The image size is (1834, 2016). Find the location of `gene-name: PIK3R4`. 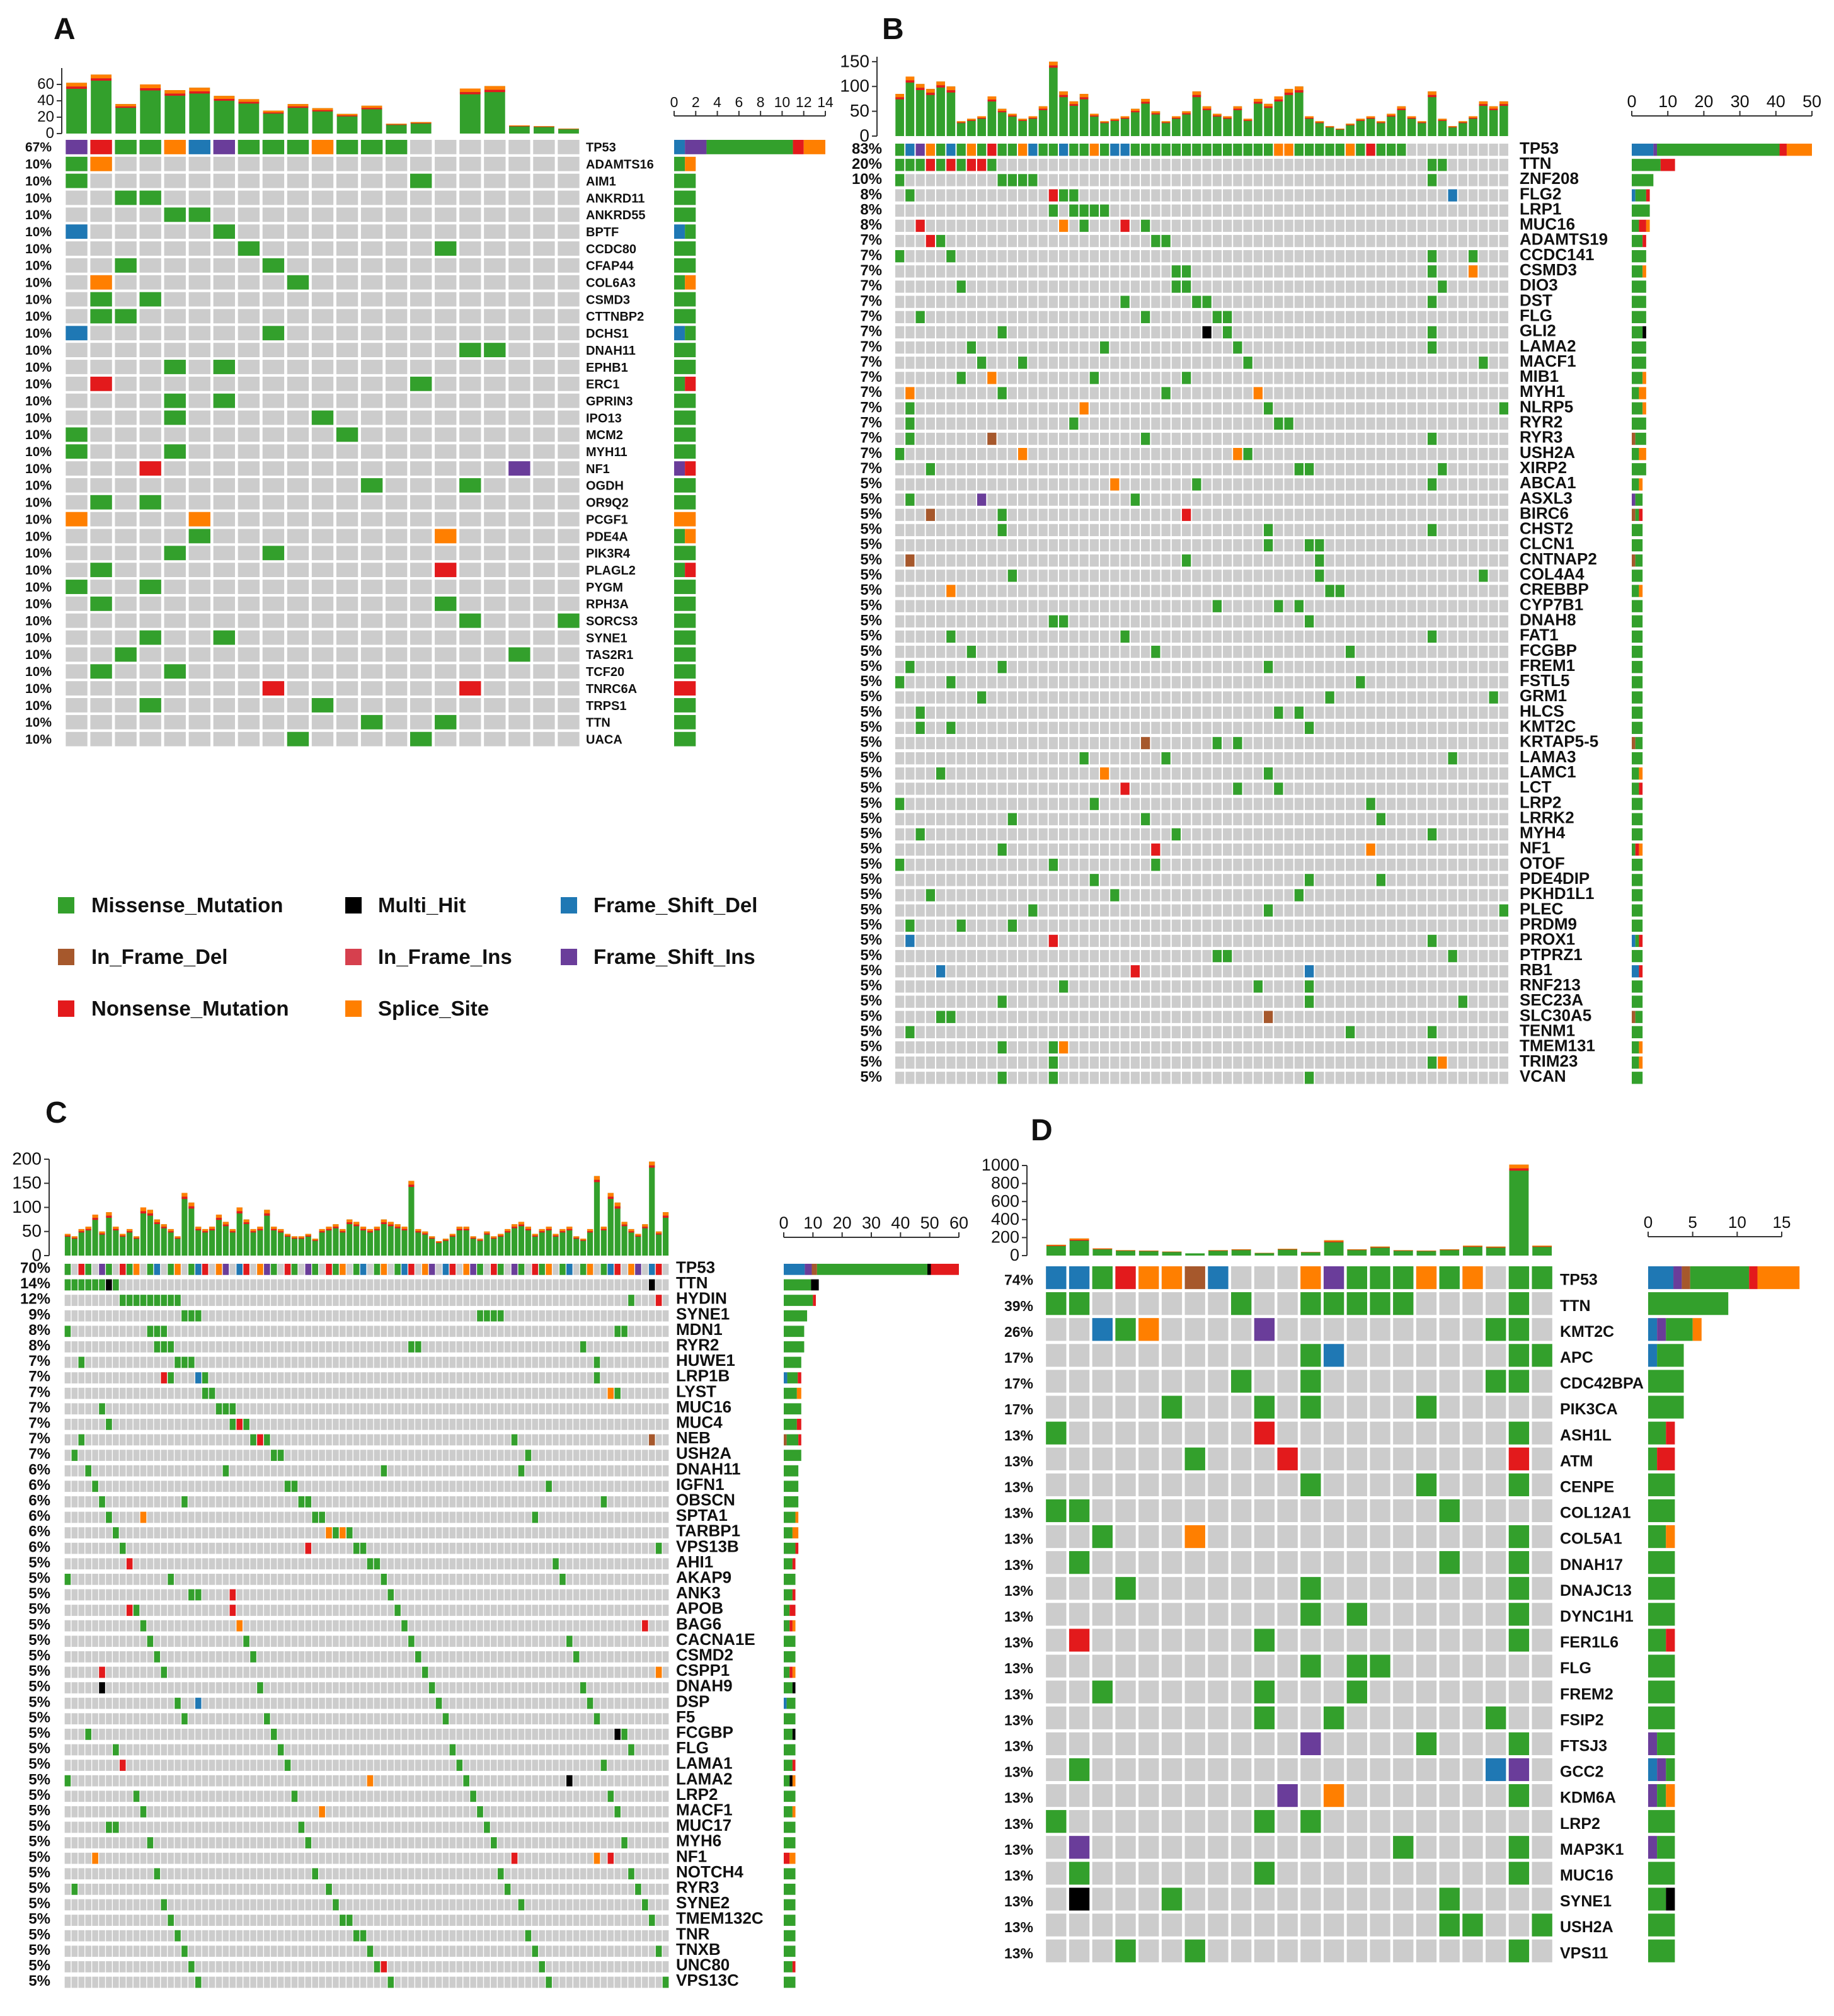

gene-name: PIK3R4 is located at coordinates (608, 554).